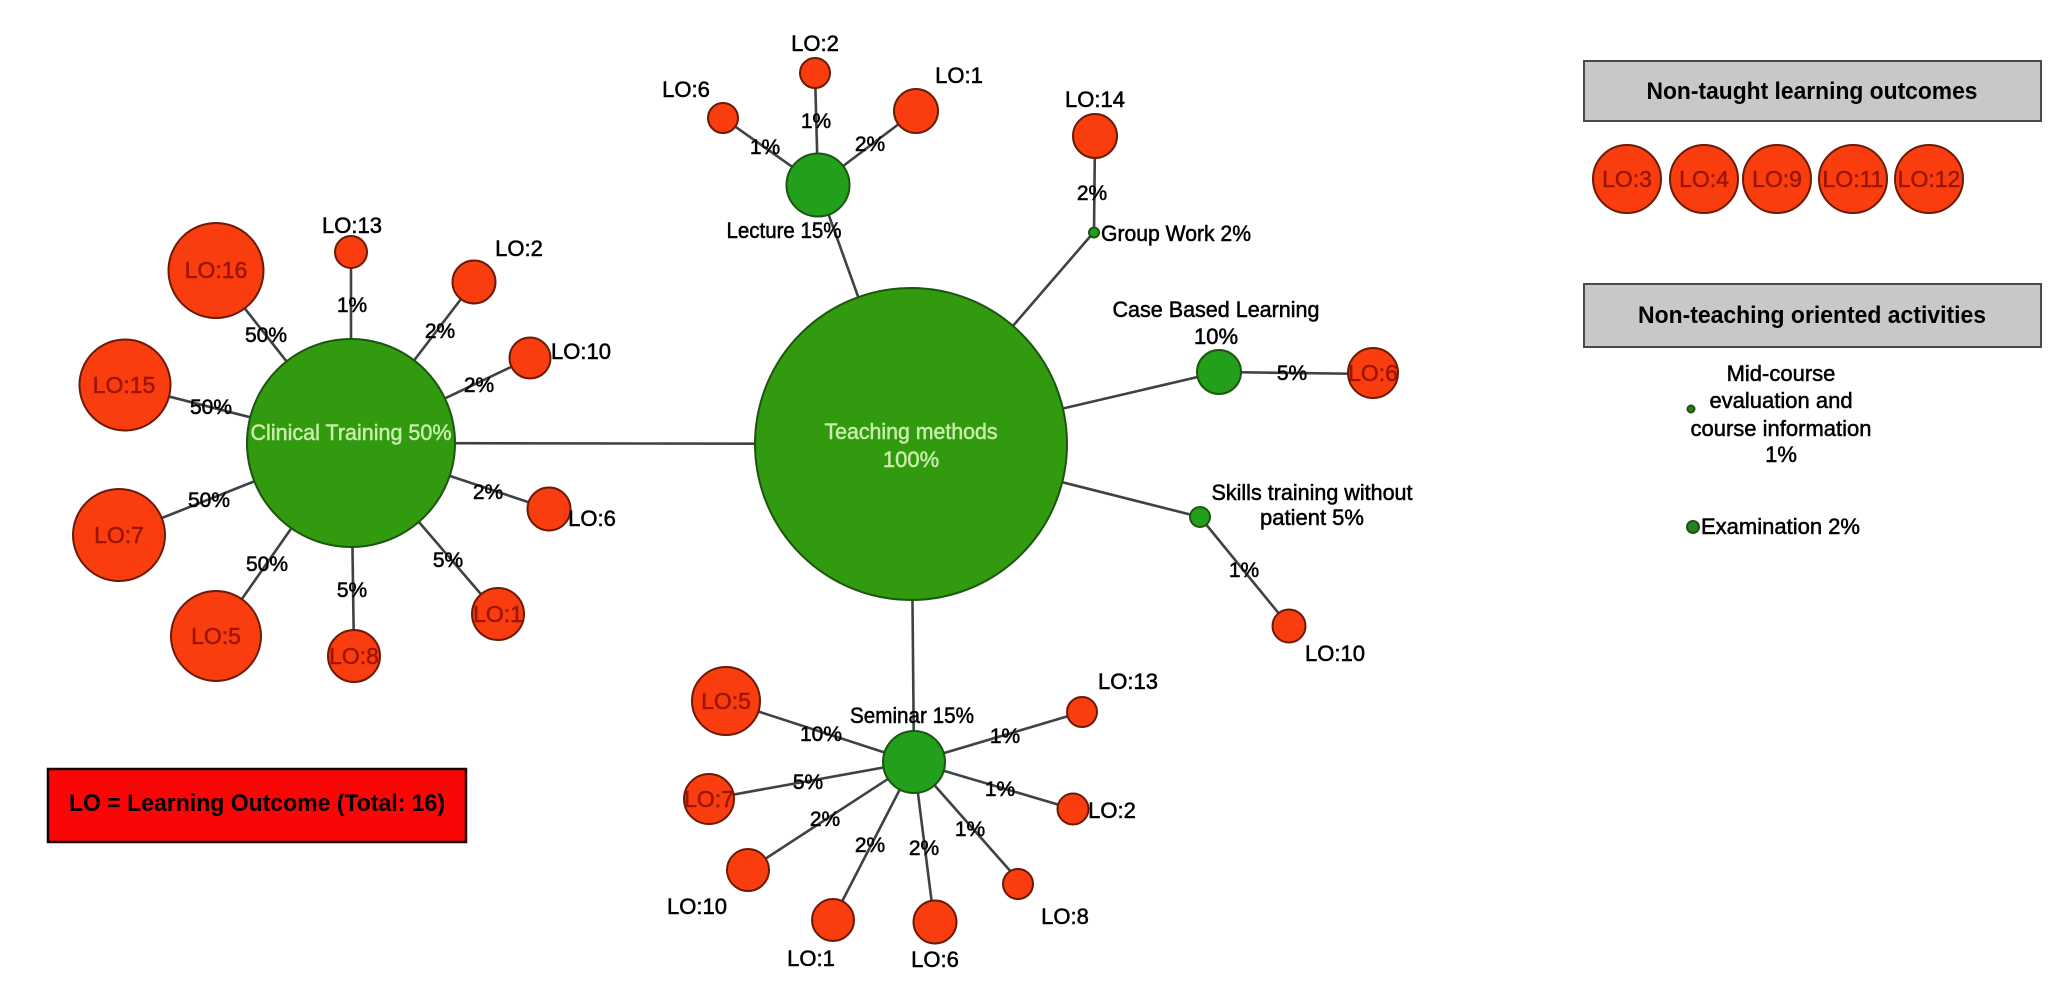 Image resolution: width=2059 pixels, height=1001 pixels. Describe the element at coordinates (1312, 492) in the screenshot. I see `svg-text: Skills training without` at that location.